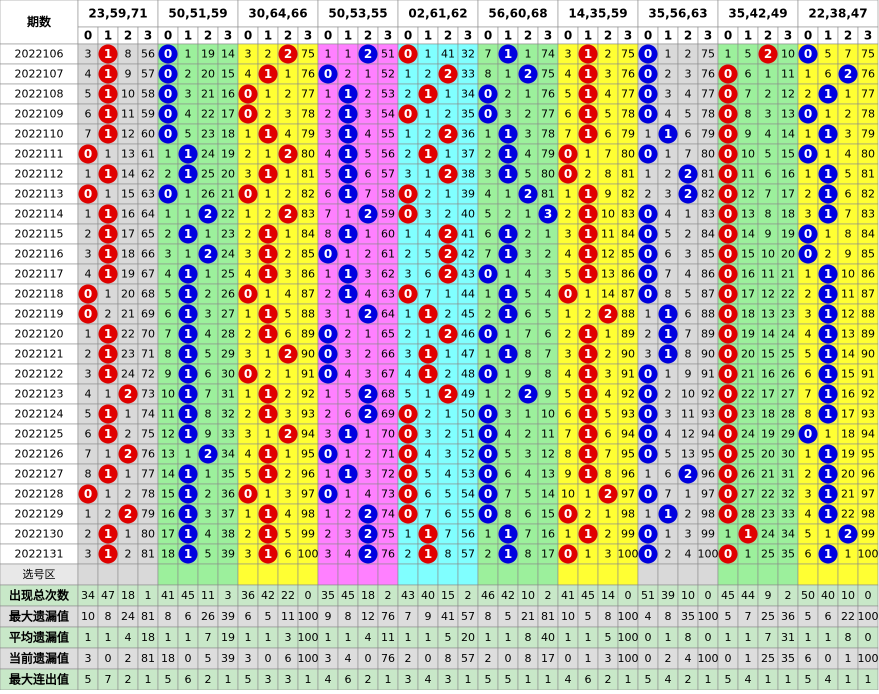 This screenshot has width=879, height=694. Describe the element at coordinates (228, 394) in the screenshot. I see `omission: 31` at that location.